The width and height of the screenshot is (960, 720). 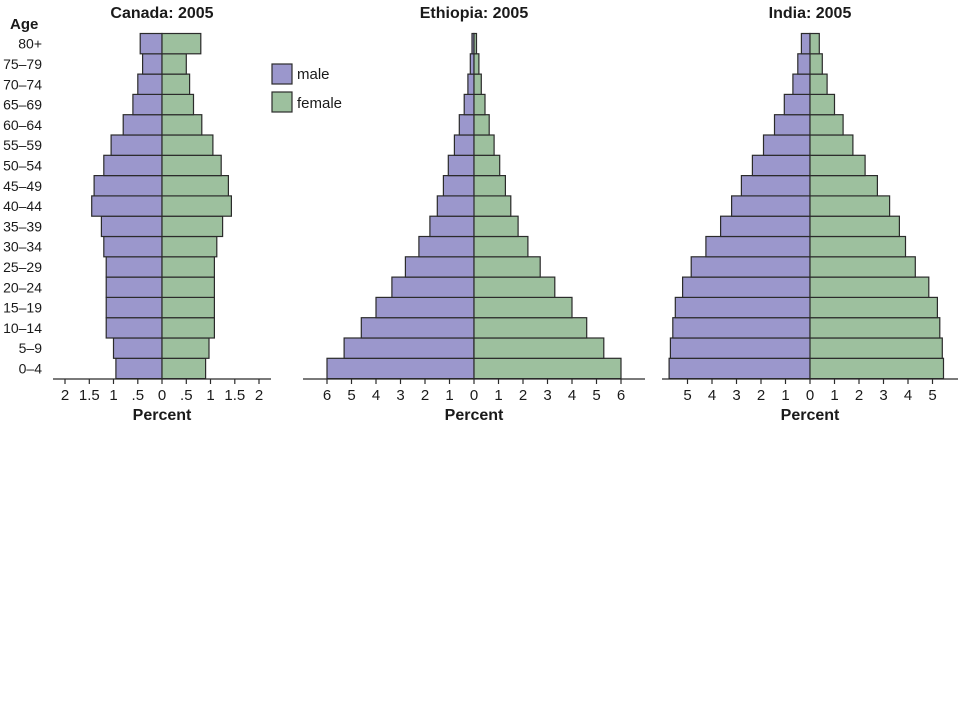 What do you see at coordinates (22, 308) in the screenshot?
I see `age-label: 15–19` at bounding box center [22, 308].